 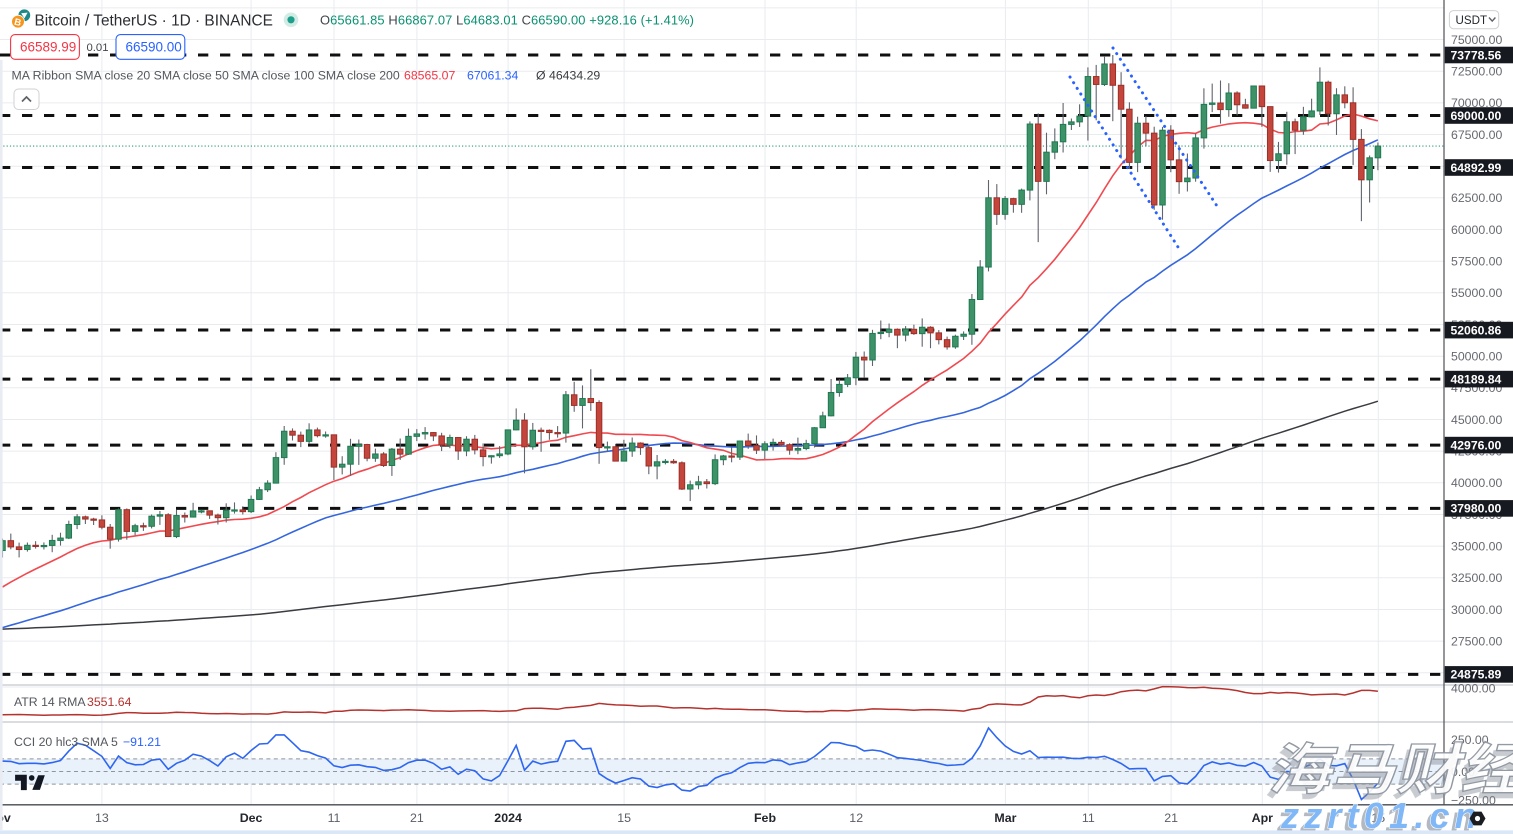 What do you see at coordinates (142, 742) in the screenshot?
I see `svg-text: −91.21` at bounding box center [142, 742].